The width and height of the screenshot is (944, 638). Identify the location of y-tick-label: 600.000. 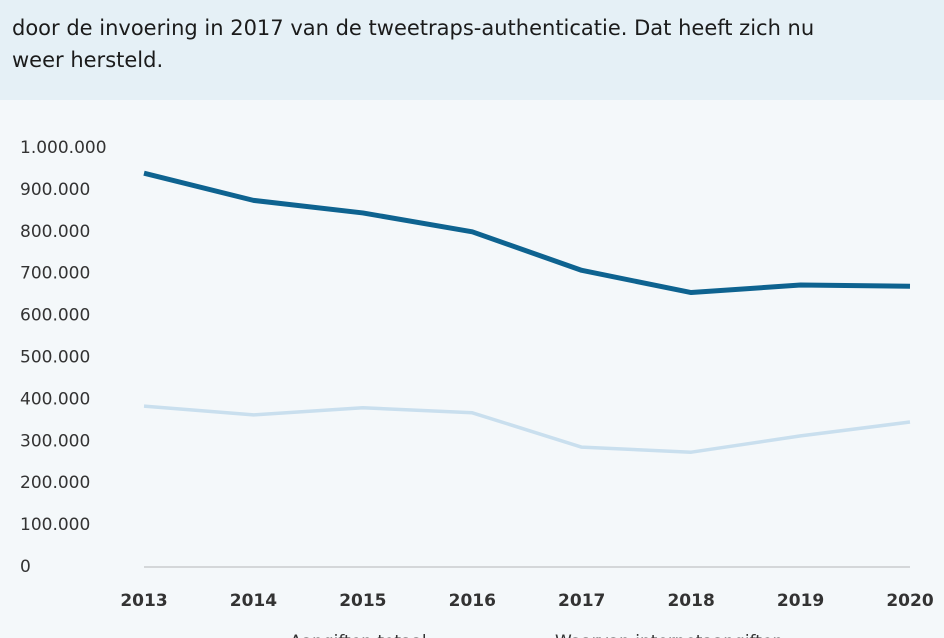
(55, 316).